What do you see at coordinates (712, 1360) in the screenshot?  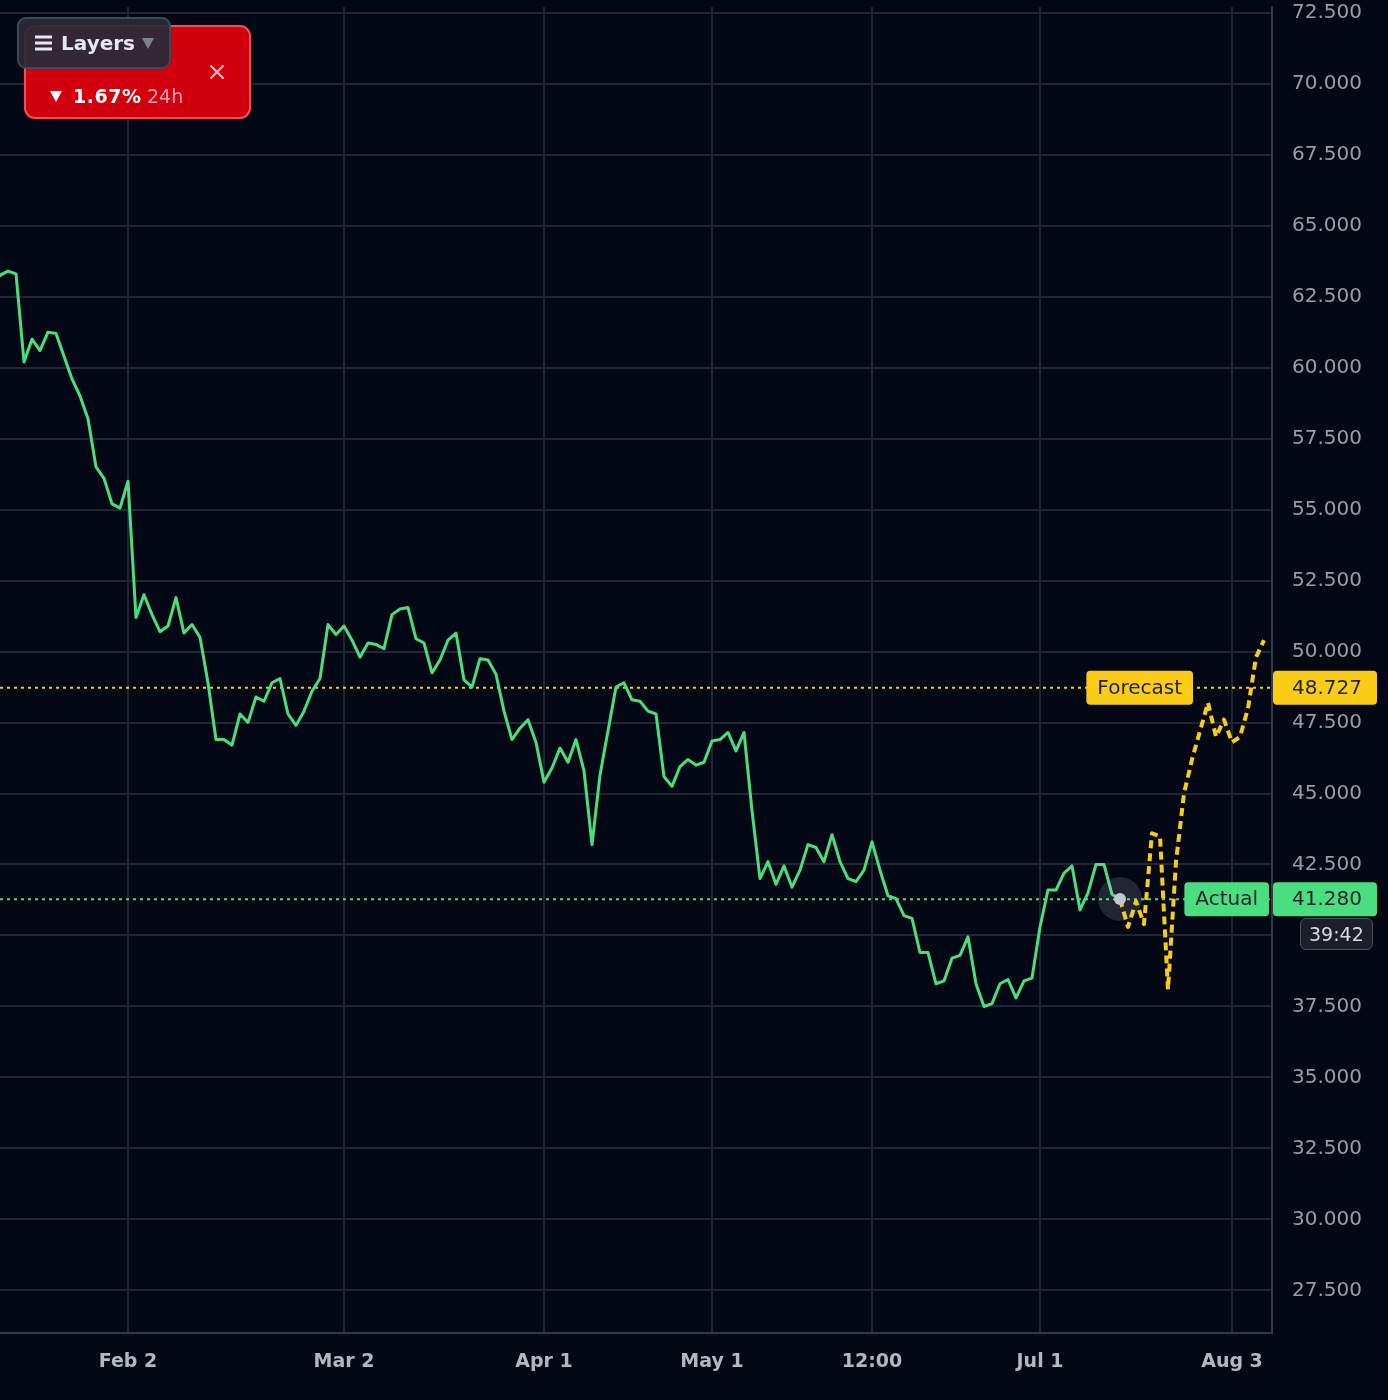 I see `x-tick-label: May 1` at bounding box center [712, 1360].